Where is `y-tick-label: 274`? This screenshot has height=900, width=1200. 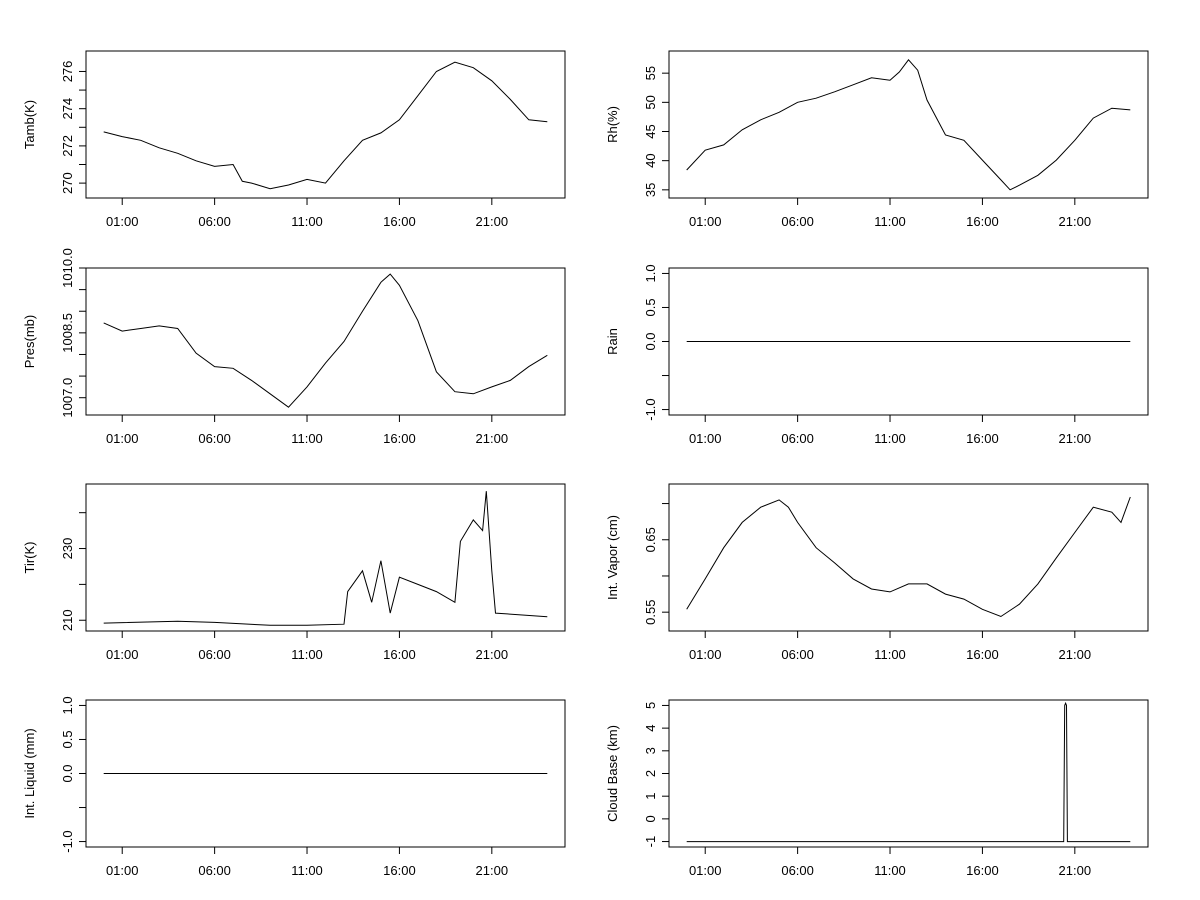 y-tick-label: 274 is located at coordinates (67, 109).